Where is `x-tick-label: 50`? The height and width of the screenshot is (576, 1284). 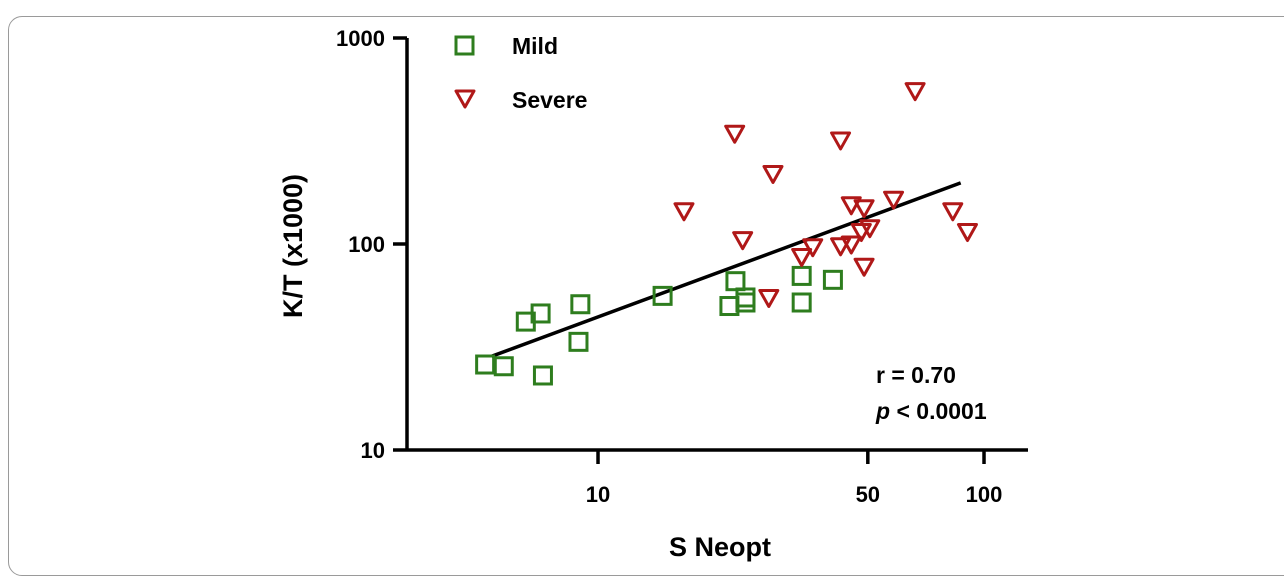
x-tick-label: 50 is located at coordinates (868, 494).